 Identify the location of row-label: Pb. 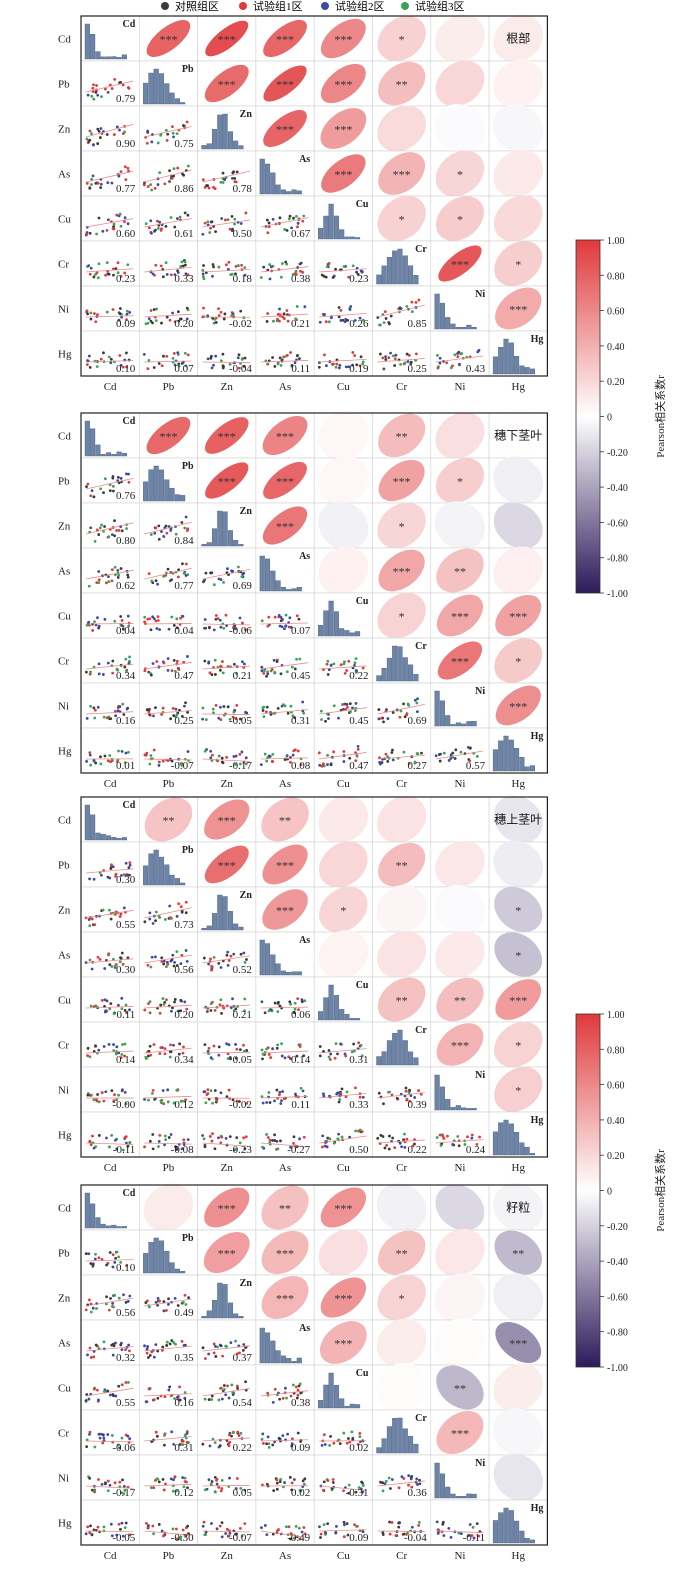
(64, 85).